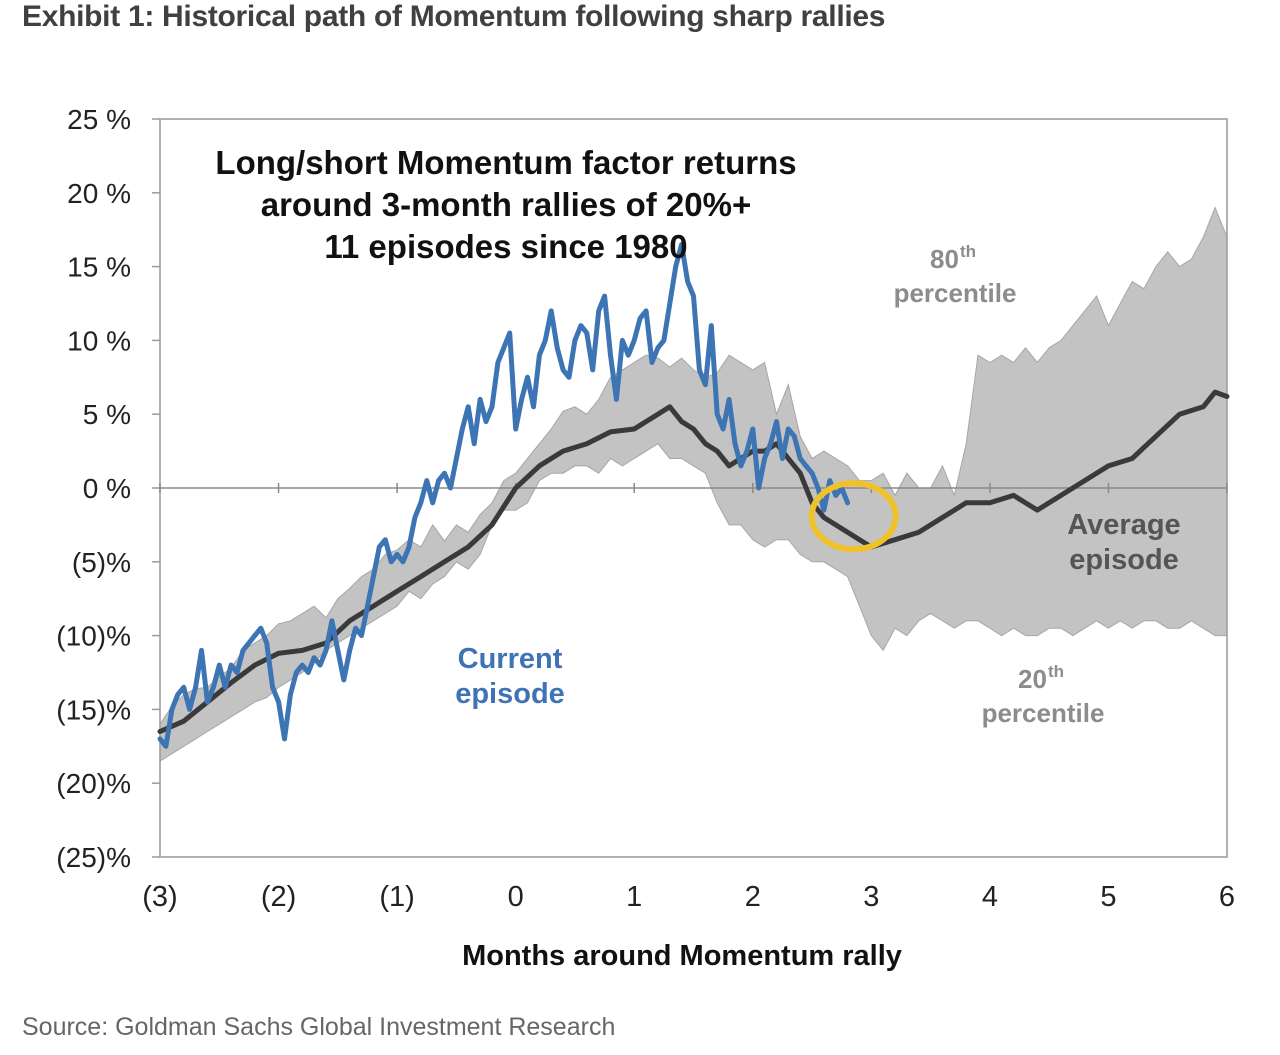  Describe the element at coordinates (510, 694) in the screenshot. I see `label-current-line-2: episode` at that location.